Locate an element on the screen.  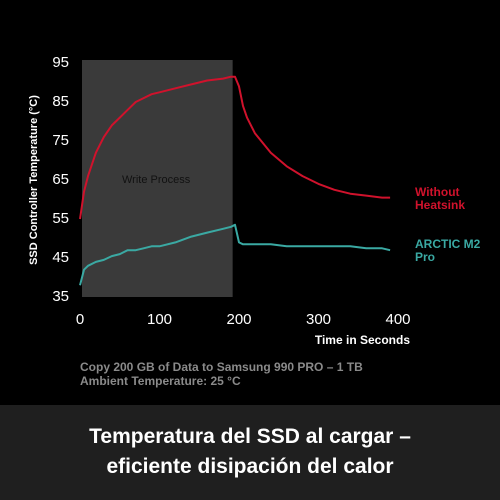
y-tick-label: 85 is located at coordinates (60, 101).